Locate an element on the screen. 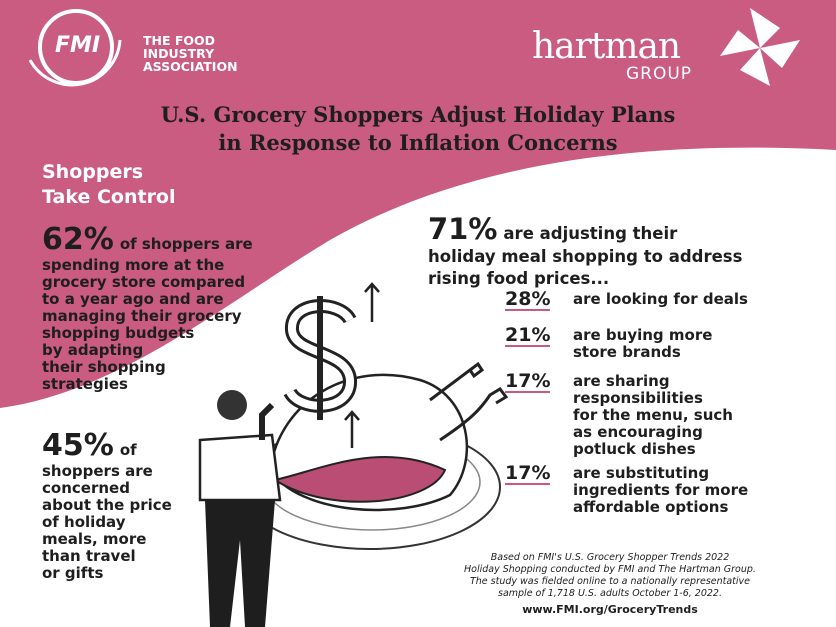 This screenshot has width=836, height=627. text-line: are buying more is located at coordinates (643, 335).